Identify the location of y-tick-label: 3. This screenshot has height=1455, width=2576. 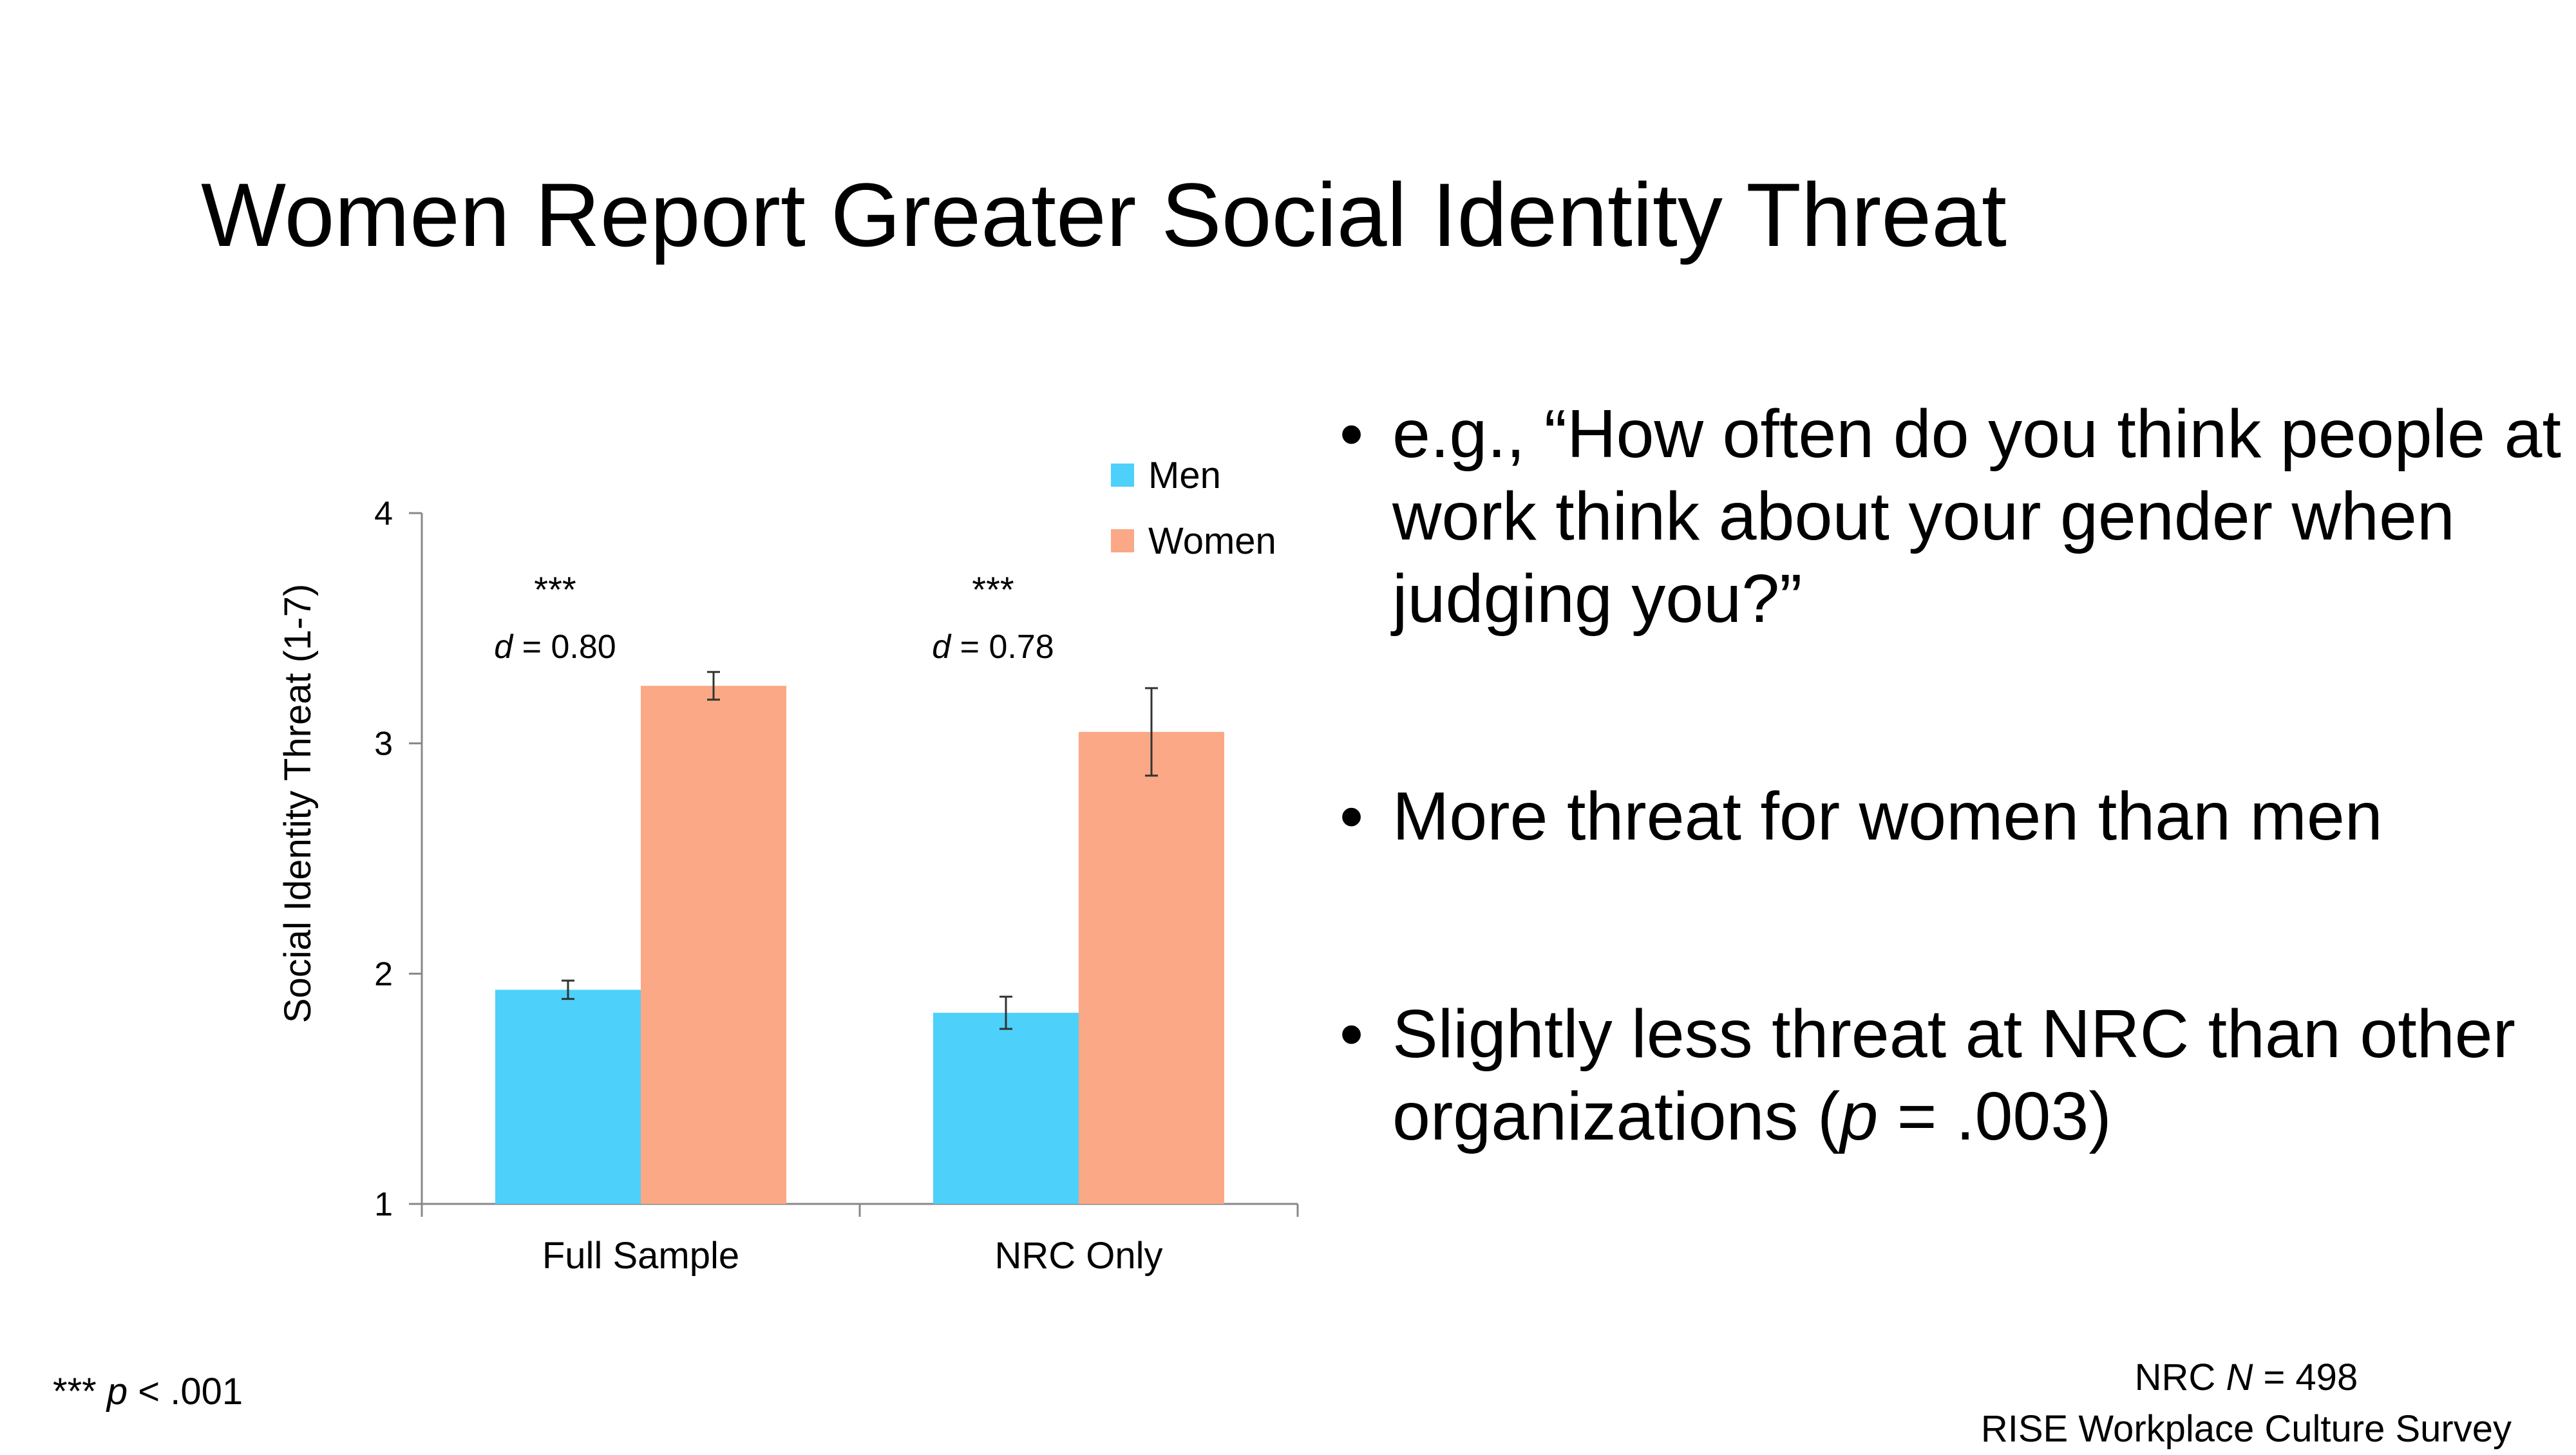
(383, 744).